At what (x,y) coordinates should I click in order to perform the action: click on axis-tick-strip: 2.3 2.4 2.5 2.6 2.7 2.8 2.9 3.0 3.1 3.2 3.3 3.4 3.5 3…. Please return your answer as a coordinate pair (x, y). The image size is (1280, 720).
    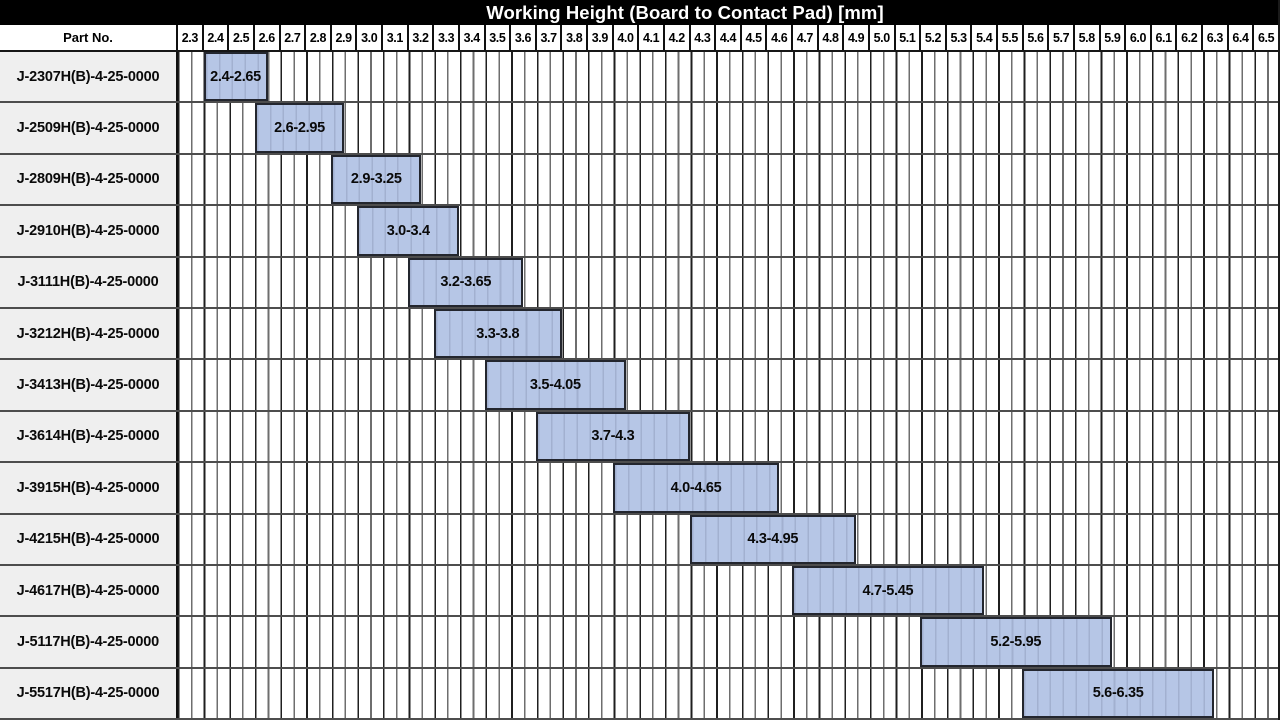
    Looking at the image, I should click on (728, 37).